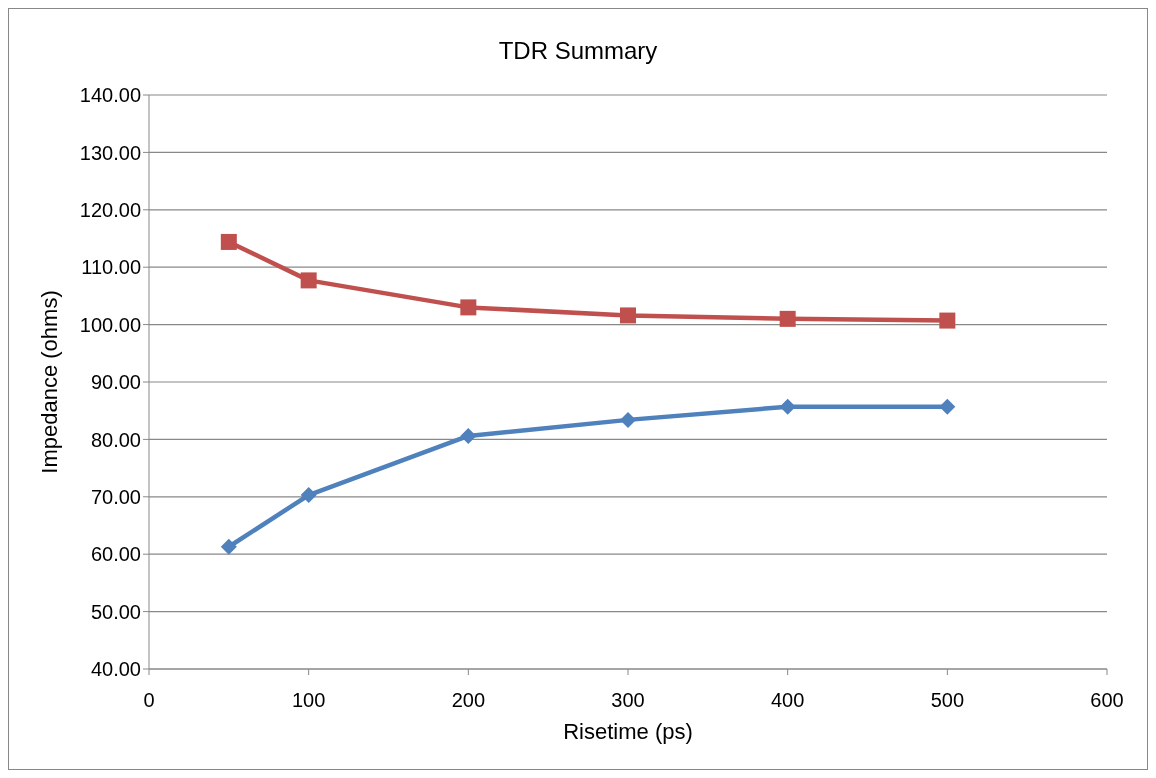 The width and height of the screenshot is (1156, 778). What do you see at coordinates (49, 382) in the screenshot?
I see `y-axis-title: Impedance (ohms)` at bounding box center [49, 382].